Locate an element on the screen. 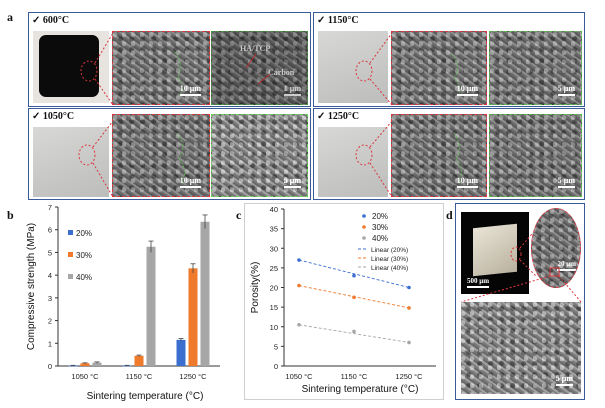  zoom-circle: 20 μm is located at coordinates (556, 248).